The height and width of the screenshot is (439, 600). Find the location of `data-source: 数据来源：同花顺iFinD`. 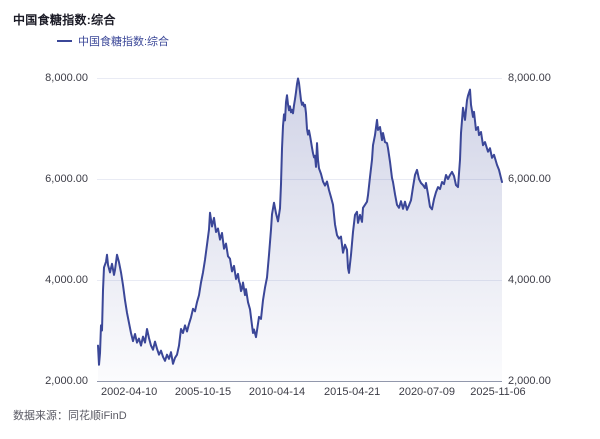

data-source: 数据来源：同花顺iFinD is located at coordinates (70, 416).